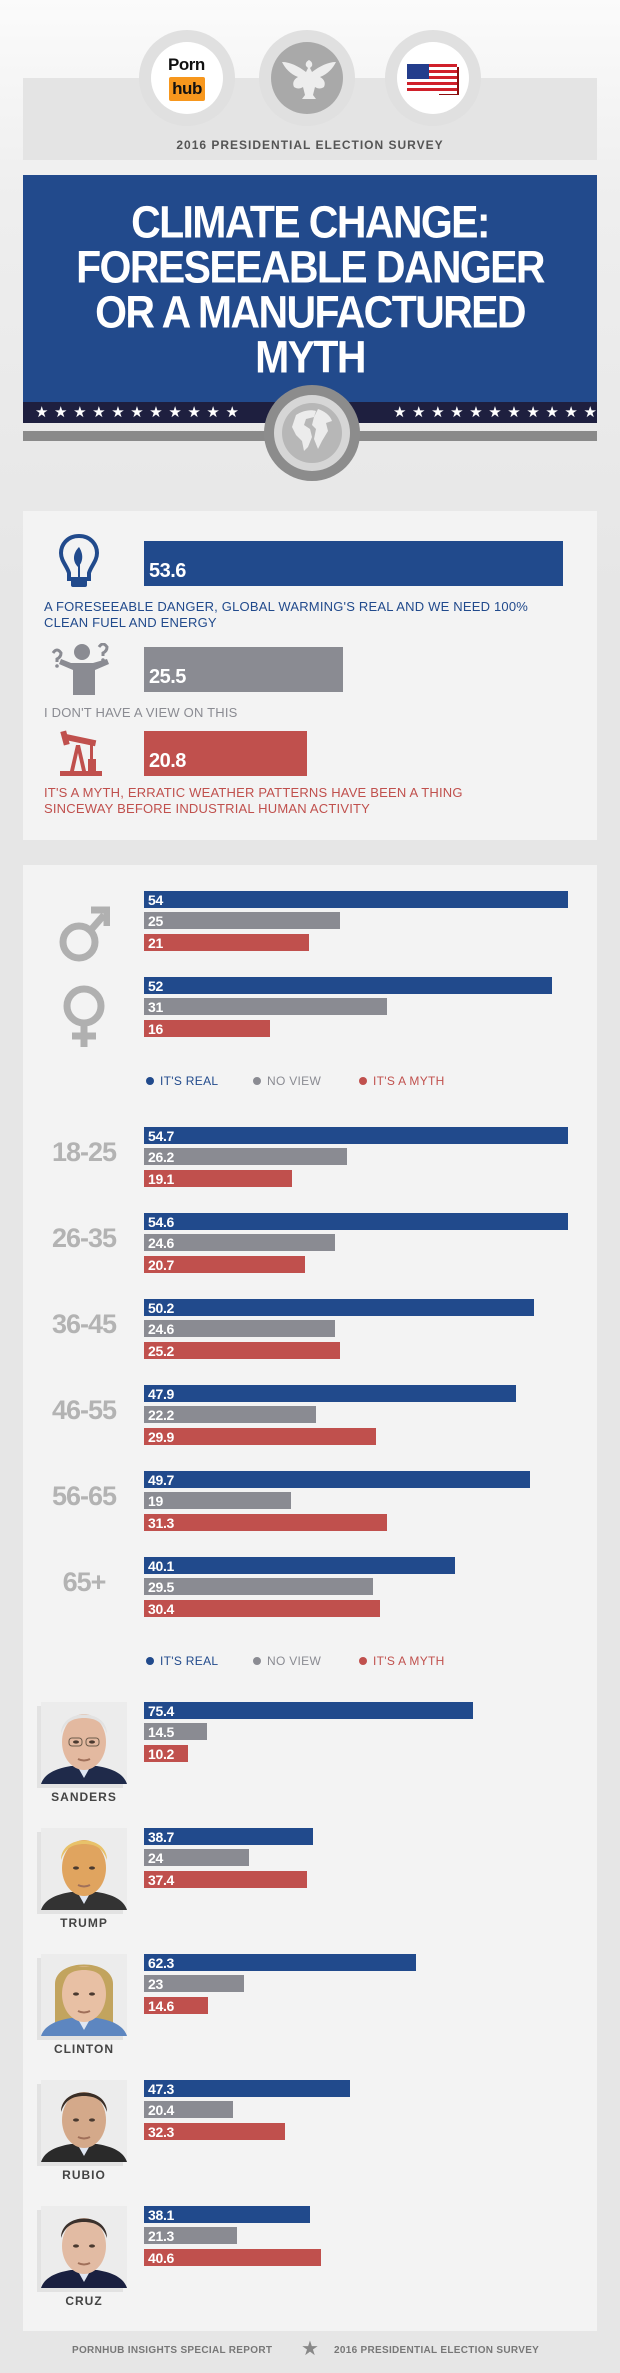  Describe the element at coordinates (257, 1081) in the screenshot. I see `legend-dot-noview` at that location.